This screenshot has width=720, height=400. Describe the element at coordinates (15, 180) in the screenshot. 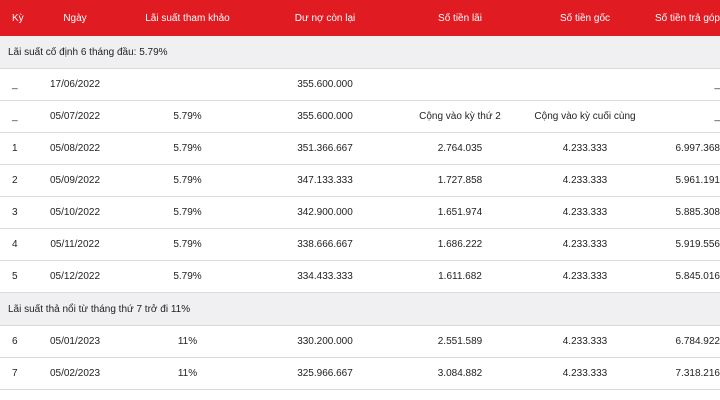

I see `cell-ky: 2` at that location.